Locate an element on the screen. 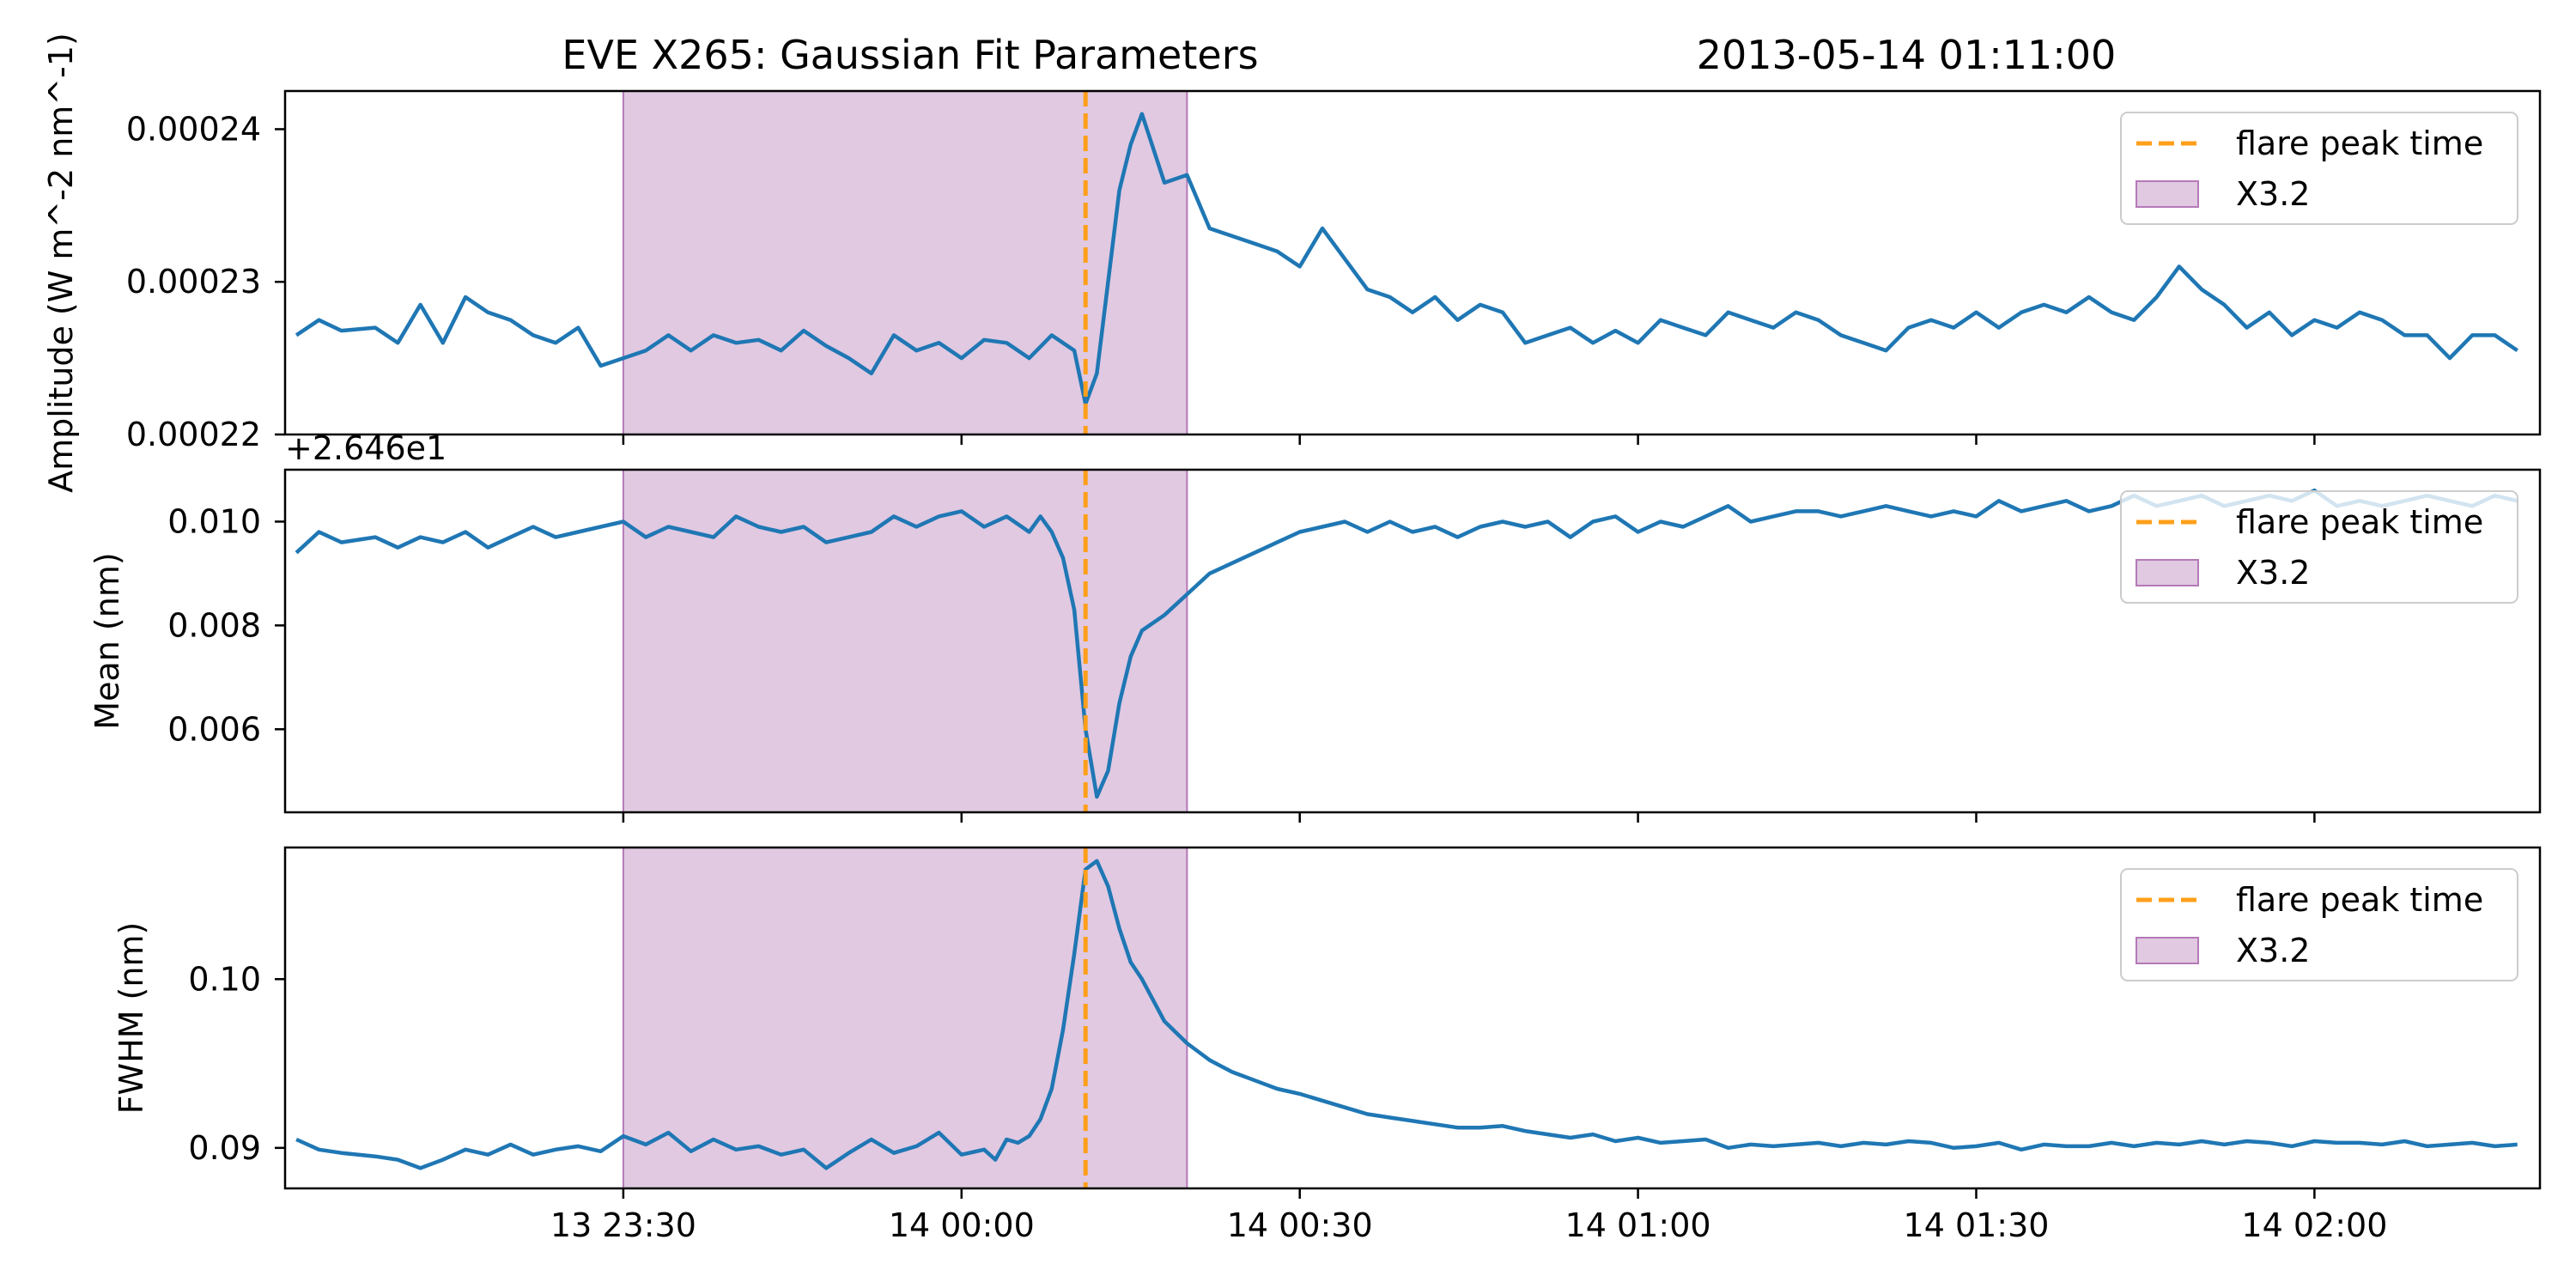  figure-title: EVE X265: Gaussian Fit Parameters is located at coordinates (910, 55).